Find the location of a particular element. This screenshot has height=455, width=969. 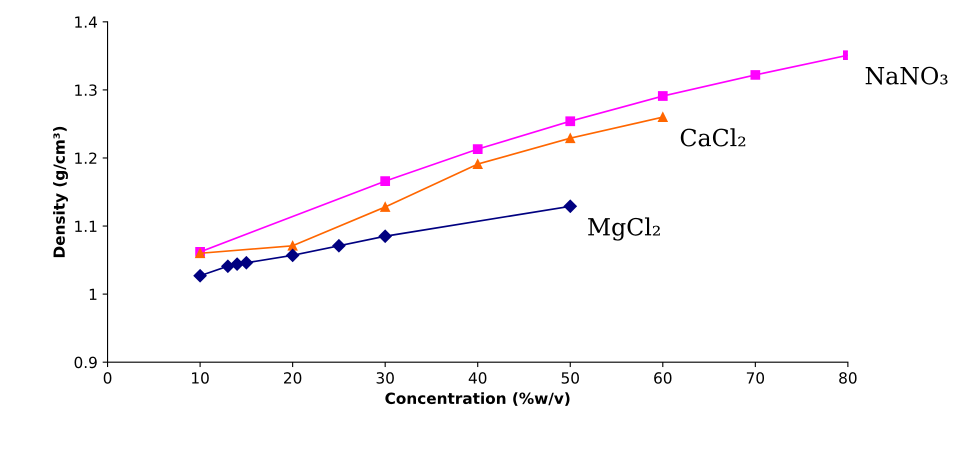

series-label: NaNO₃ is located at coordinates (907, 75).